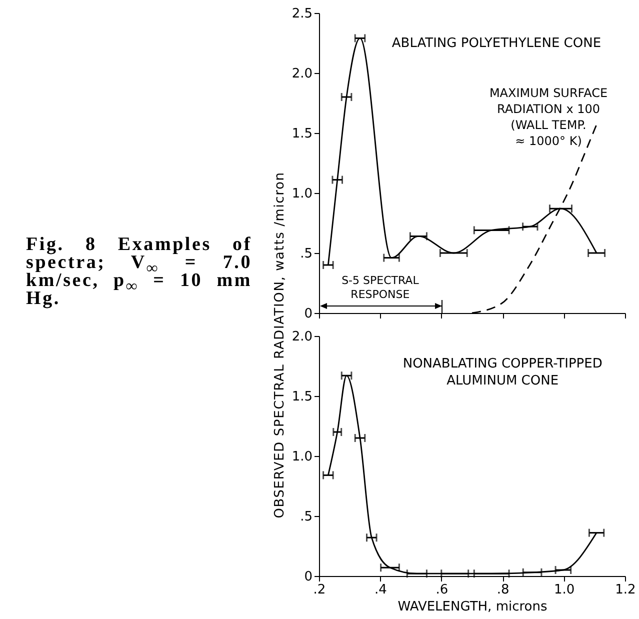 This screenshot has height=619, width=639. Describe the element at coordinates (139, 271) in the screenshot. I see `text: Fig. 8 Examples of spectra; V$_{∞}$ = 7.0 km/sec, p$_{∞}$ = 10 mm Hg.` at that location.